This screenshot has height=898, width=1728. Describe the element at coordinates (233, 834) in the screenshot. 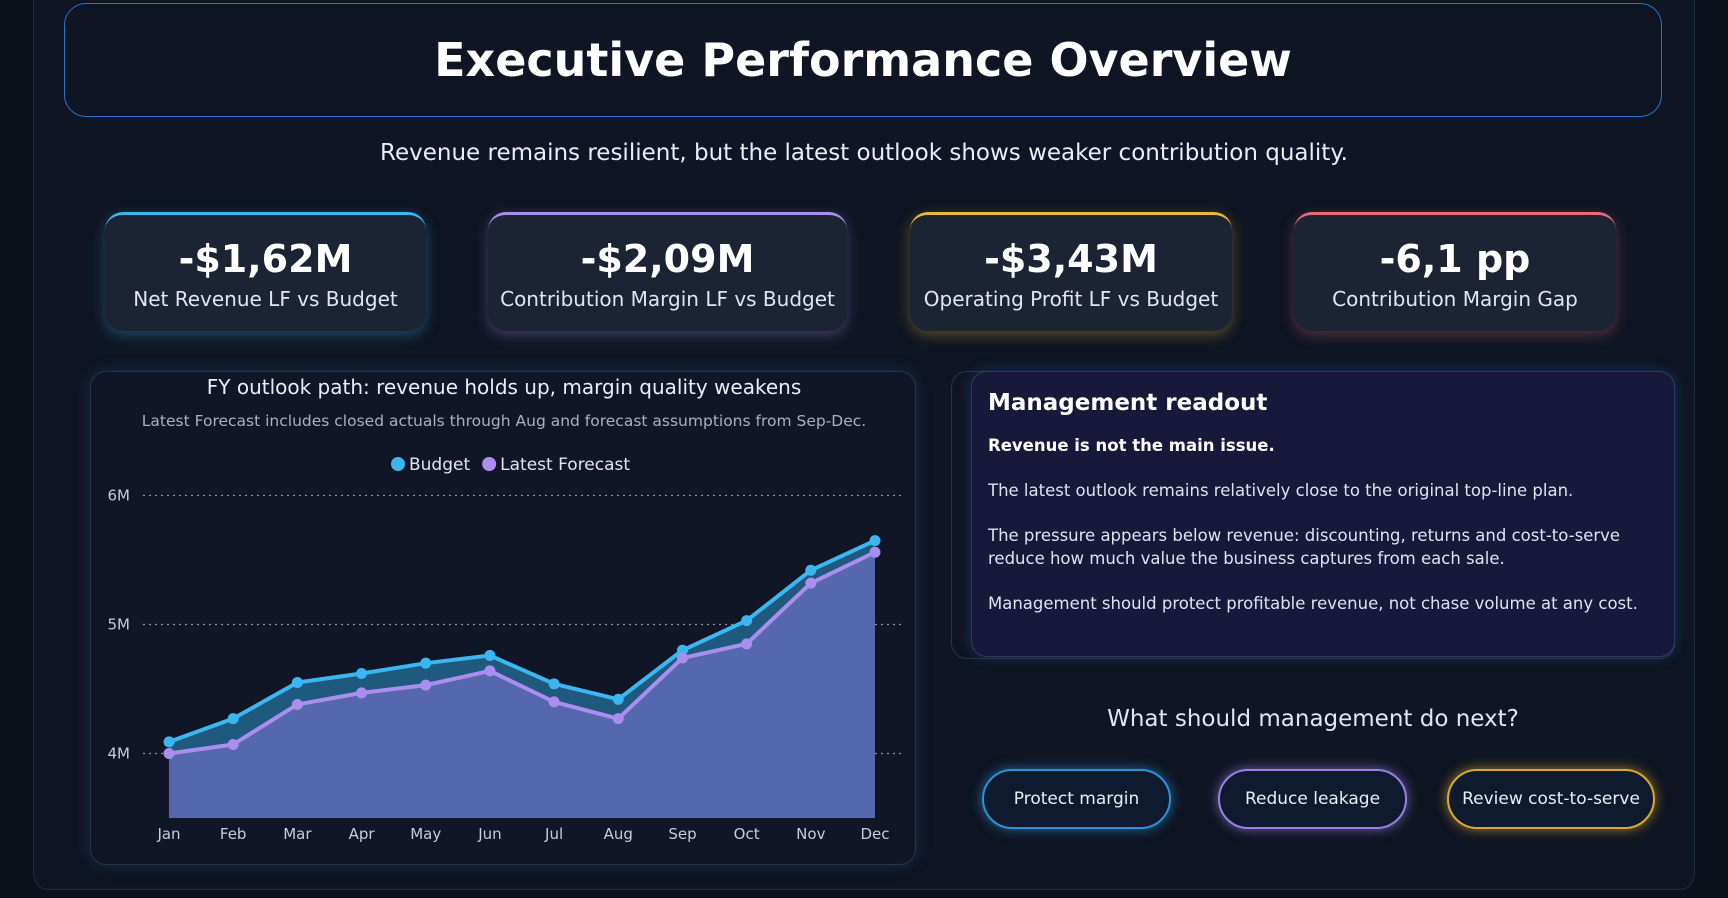

I see `x-tick-label: Feb` at that location.